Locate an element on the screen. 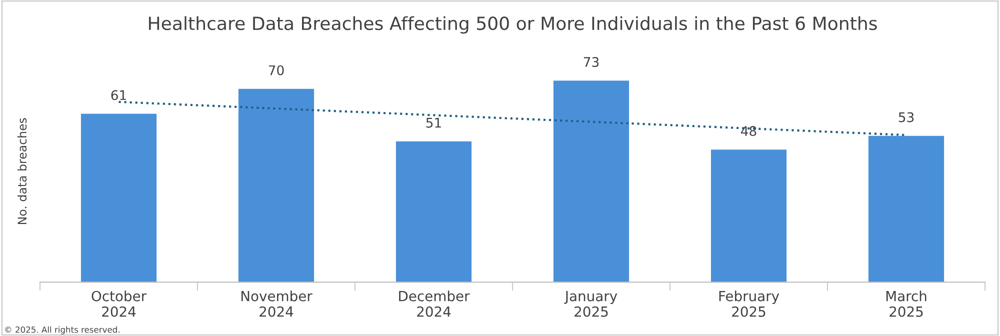 Image resolution: width=1000 pixels, height=336 pixels. data-label: 53 is located at coordinates (906, 117).